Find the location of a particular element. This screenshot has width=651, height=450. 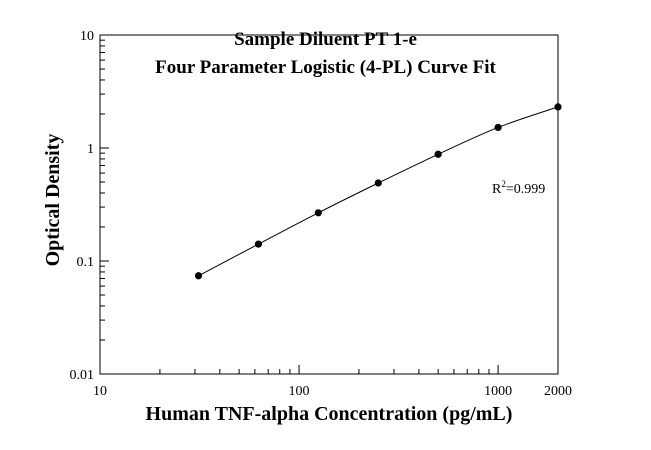

x-tick-label: 1000 is located at coordinates (498, 391).